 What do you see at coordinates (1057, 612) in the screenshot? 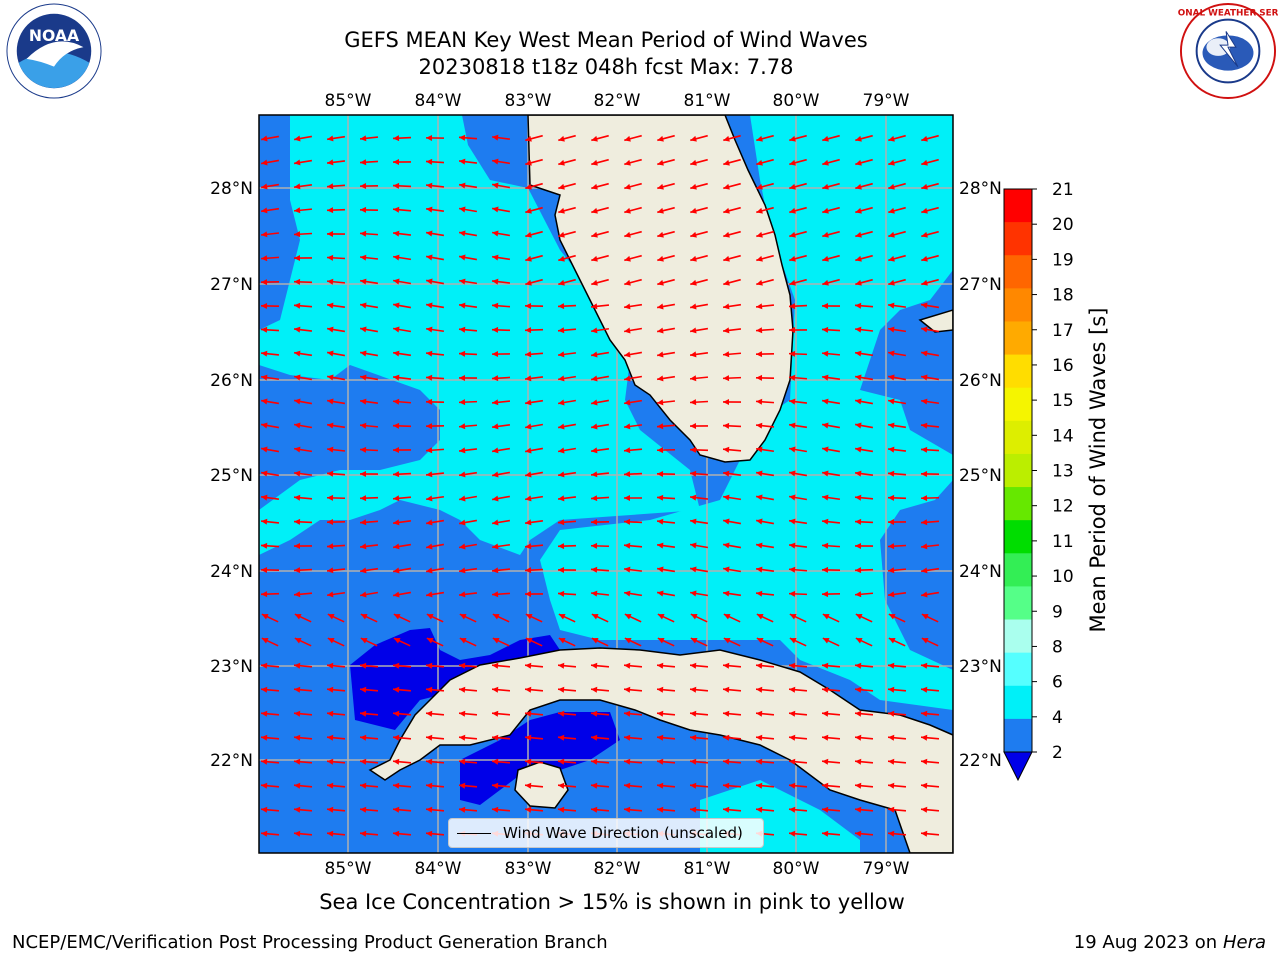
I see `colorbar-tick-label: 9` at bounding box center [1057, 612].